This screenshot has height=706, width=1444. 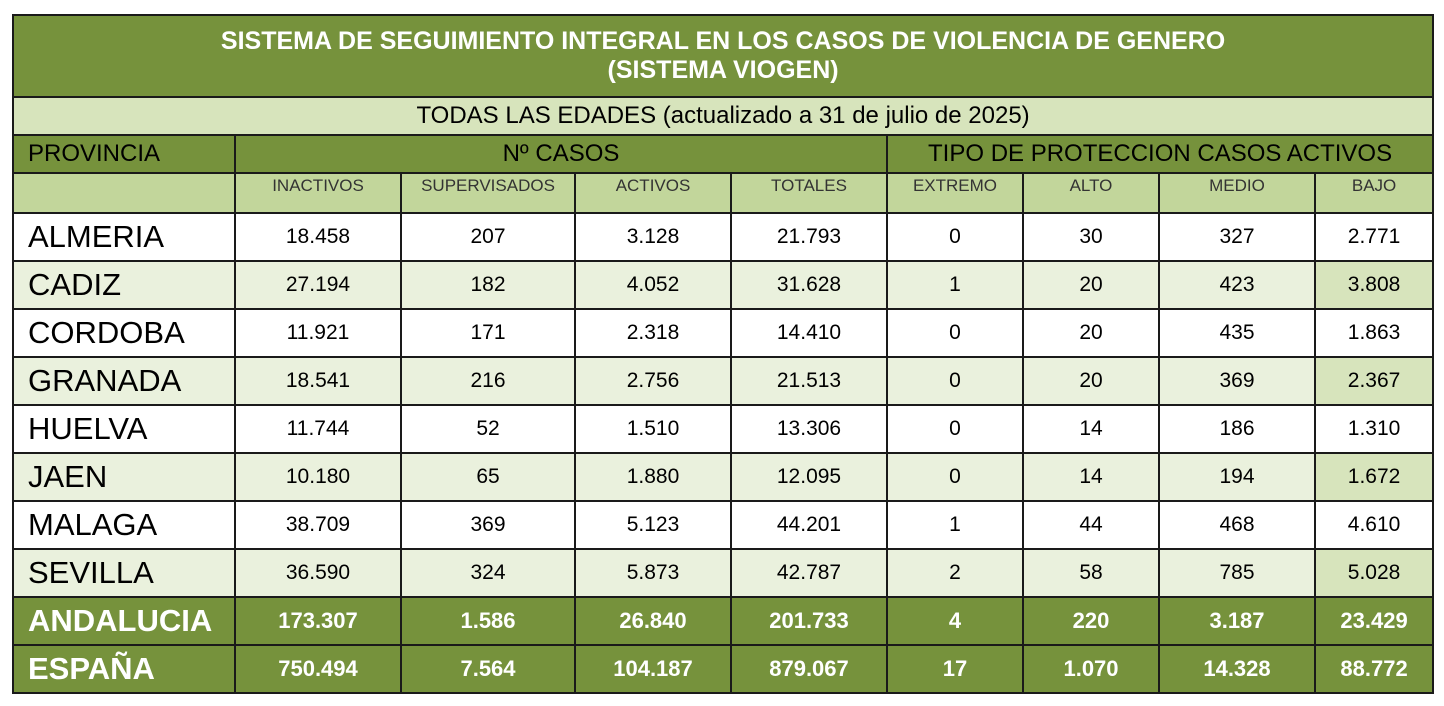 What do you see at coordinates (1374, 237) in the screenshot?
I see `cell-value: 2.771` at bounding box center [1374, 237].